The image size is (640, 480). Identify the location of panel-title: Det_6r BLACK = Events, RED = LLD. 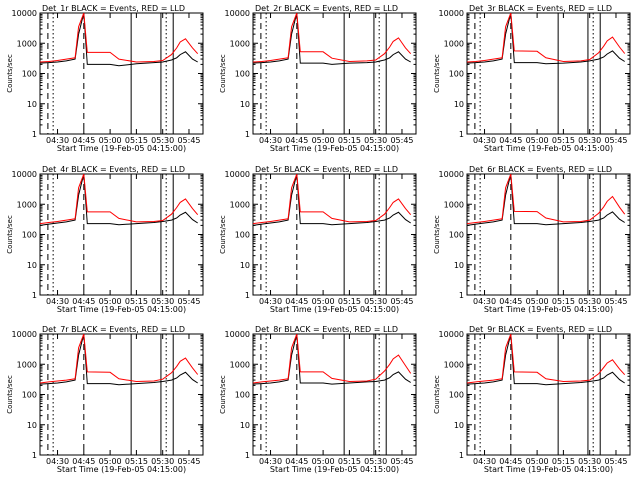
(540, 169).